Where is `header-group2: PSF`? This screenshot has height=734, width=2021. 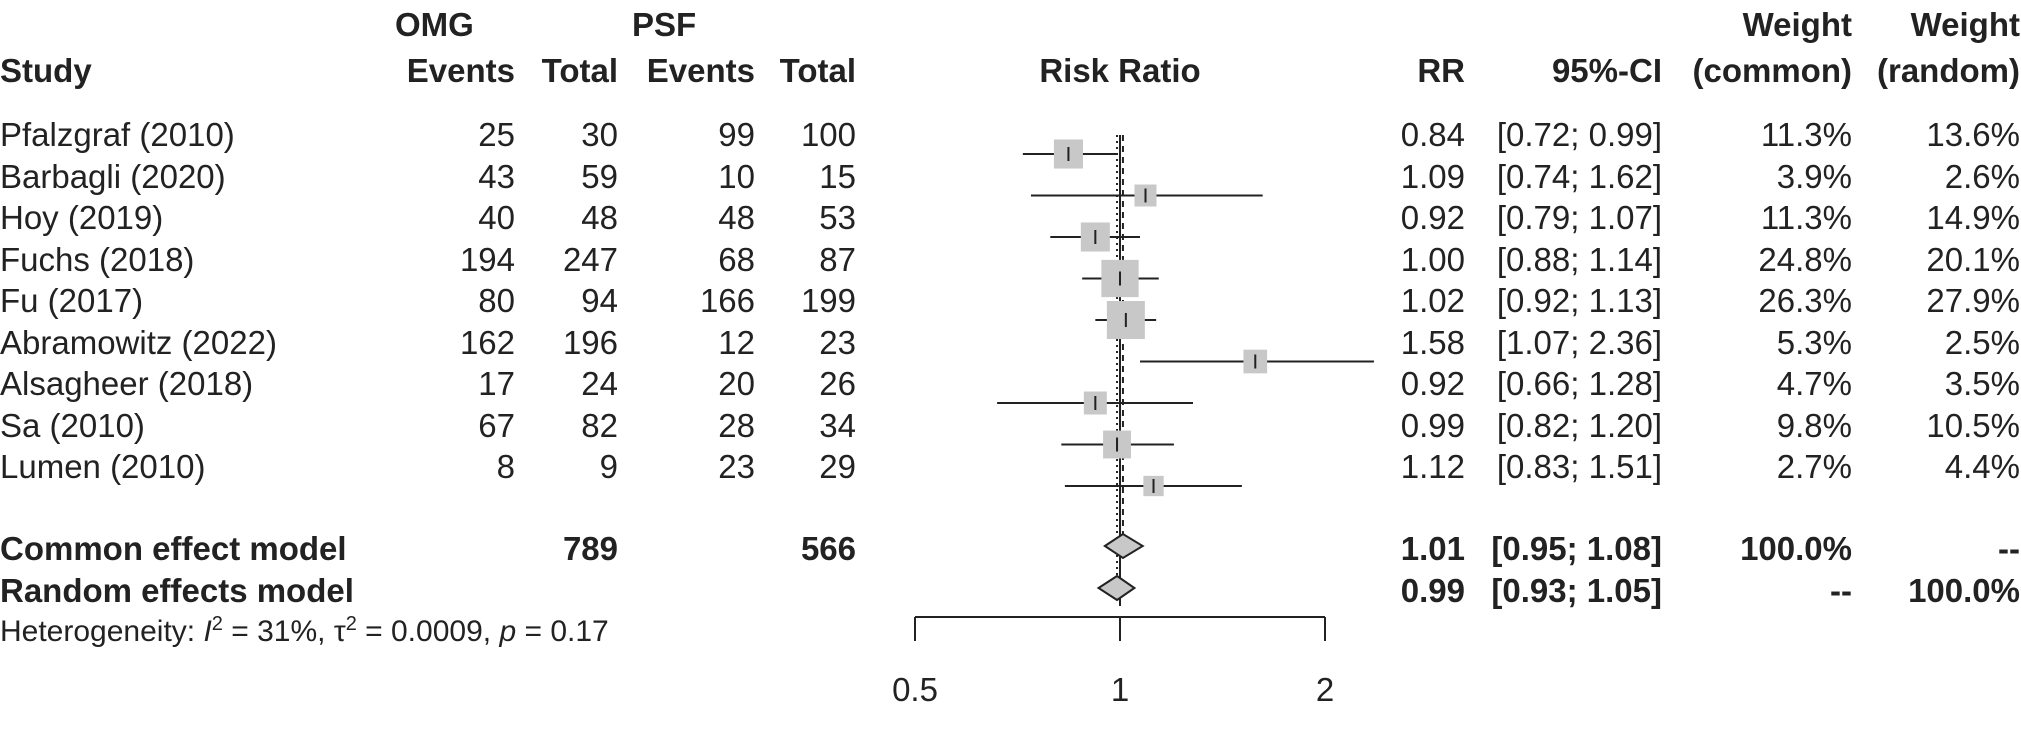
header-group2: PSF is located at coordinates (664, 24).